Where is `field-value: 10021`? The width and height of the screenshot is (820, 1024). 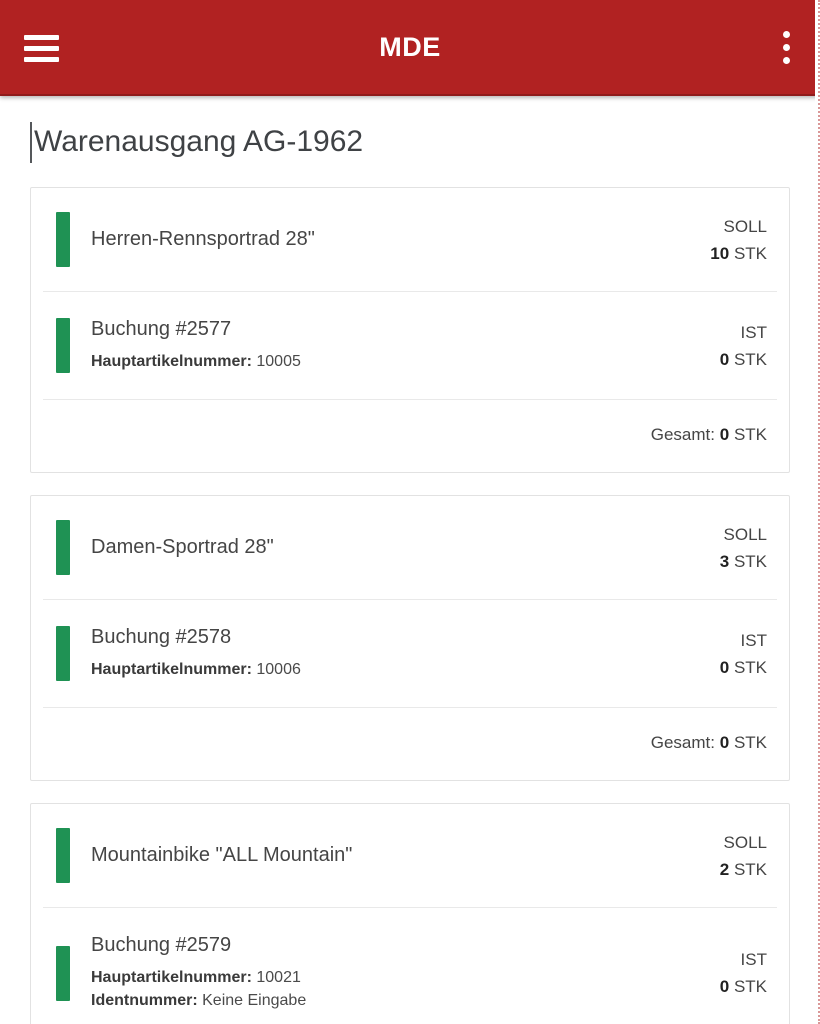 field-value: 10021 is located at coordinates (278, 977).